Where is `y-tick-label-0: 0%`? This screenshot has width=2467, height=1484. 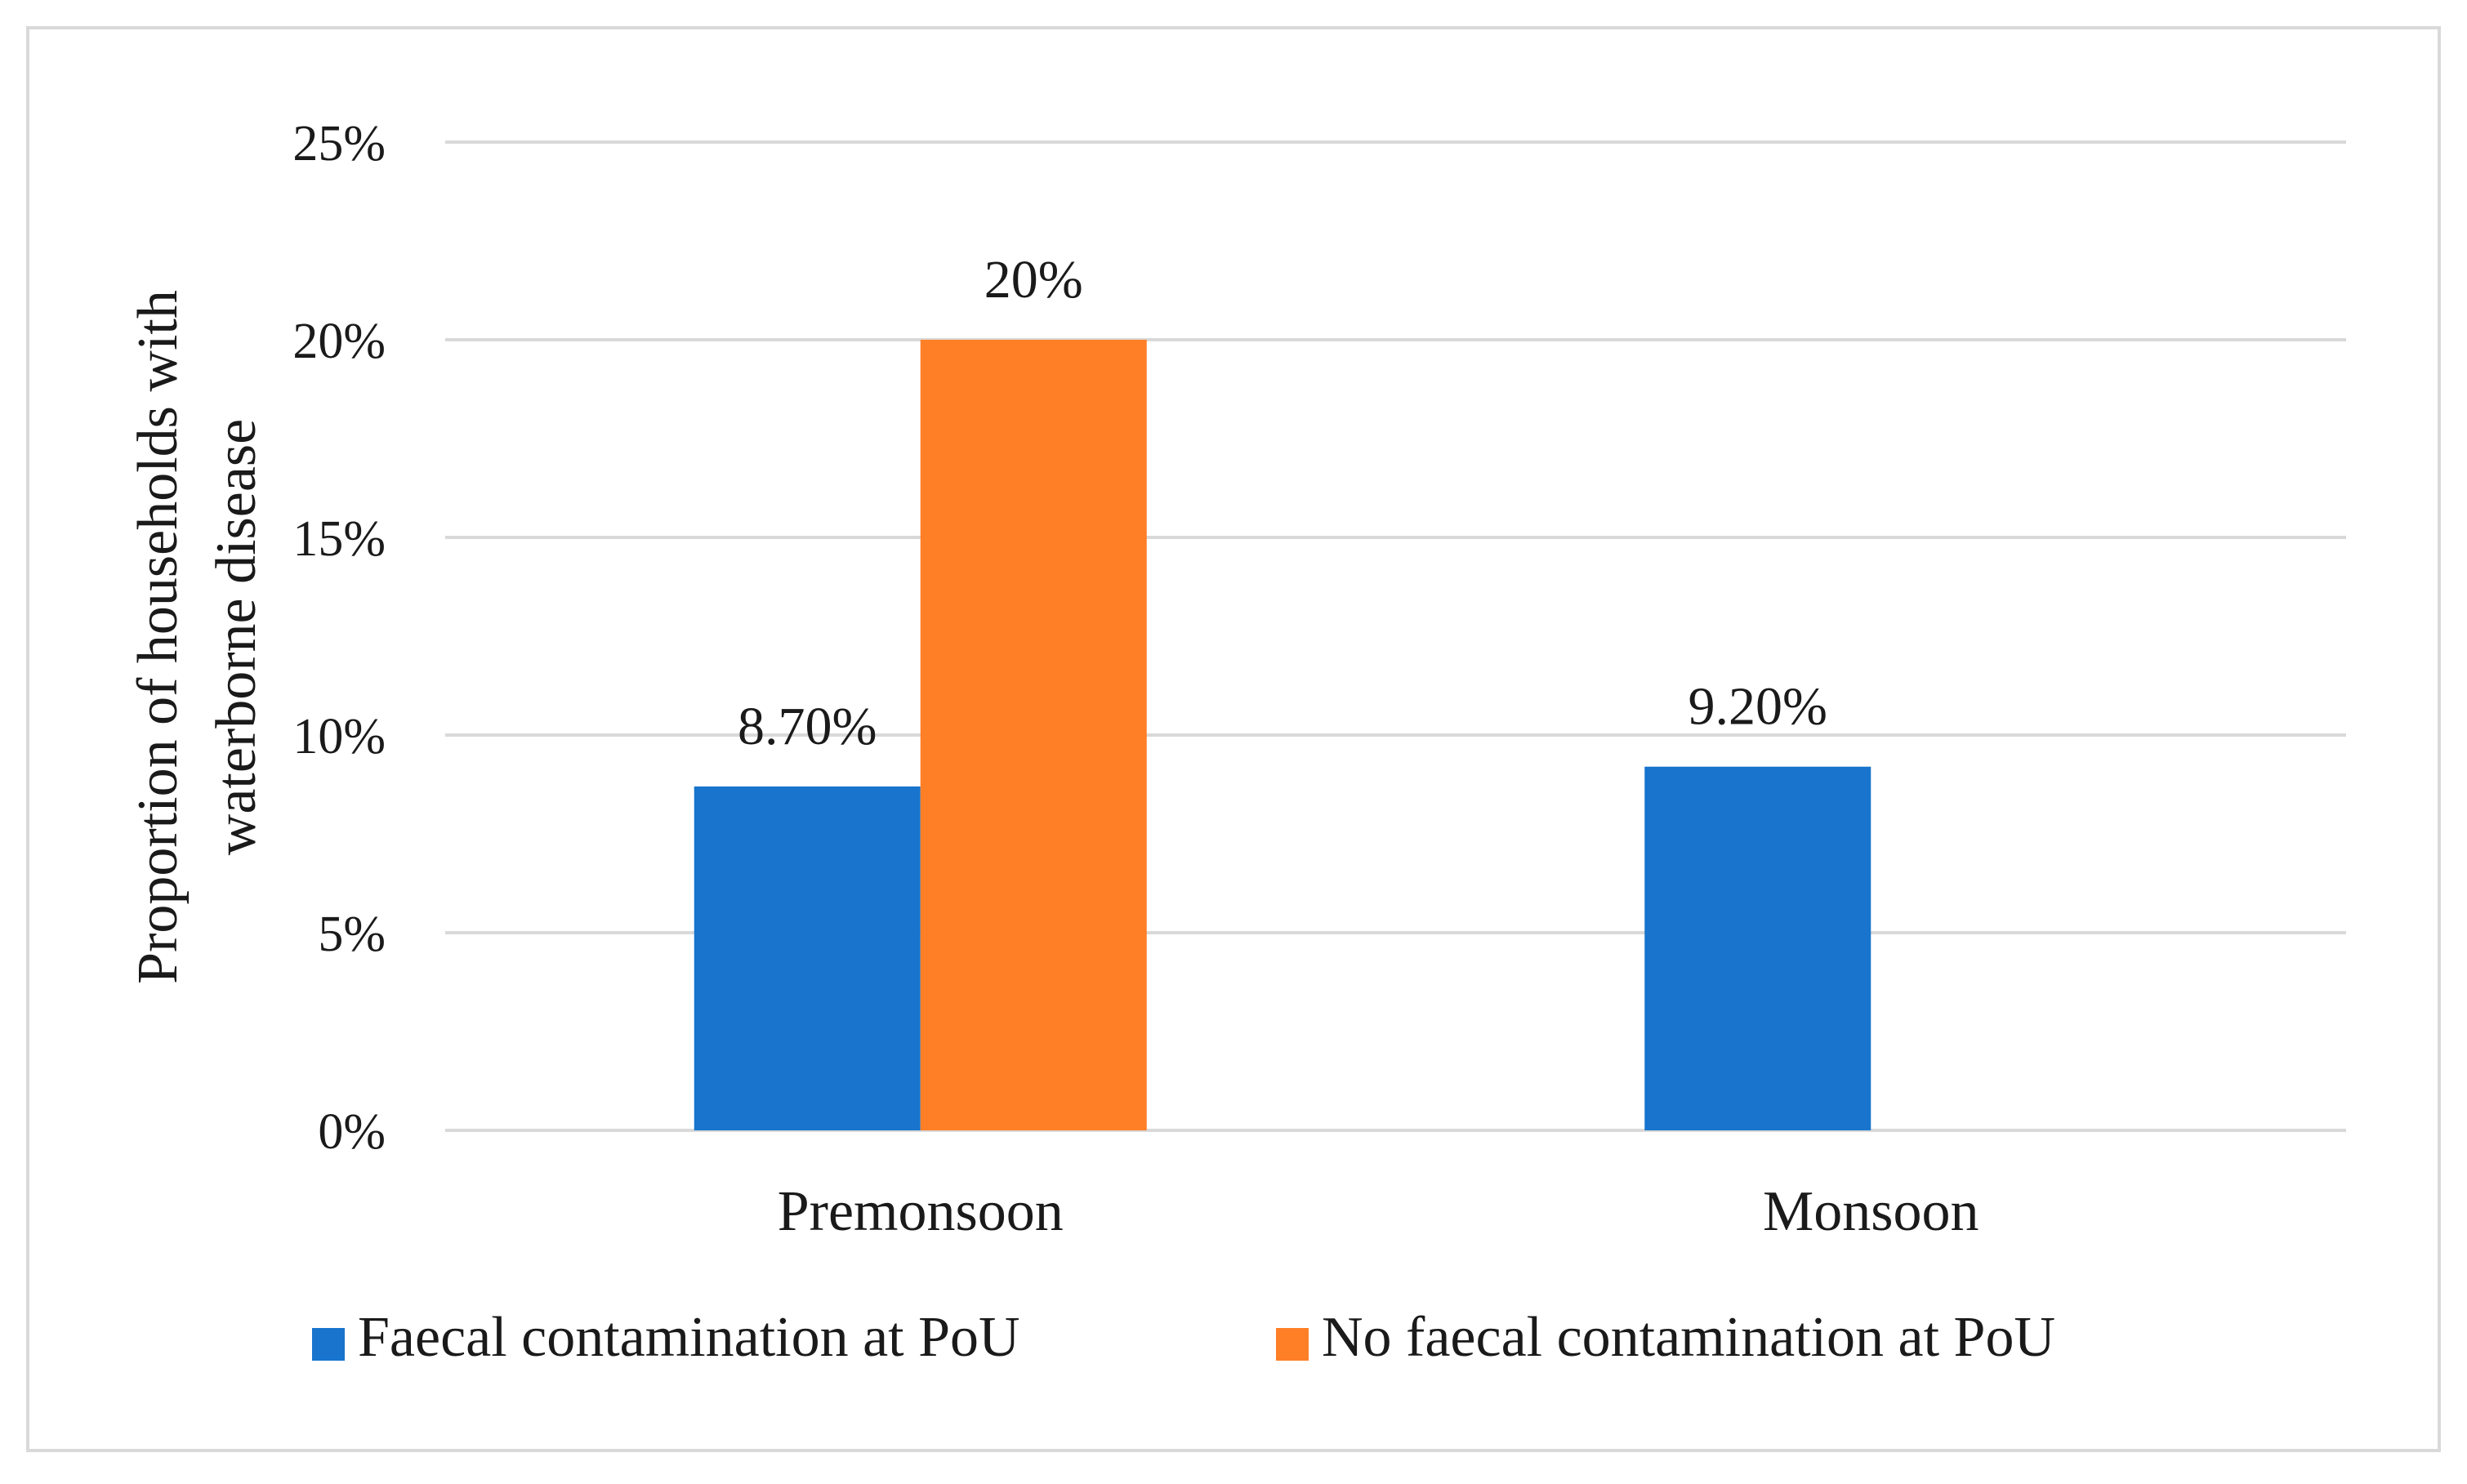 y-tick-label-0: 0% is located at coordinates (352, 1132).